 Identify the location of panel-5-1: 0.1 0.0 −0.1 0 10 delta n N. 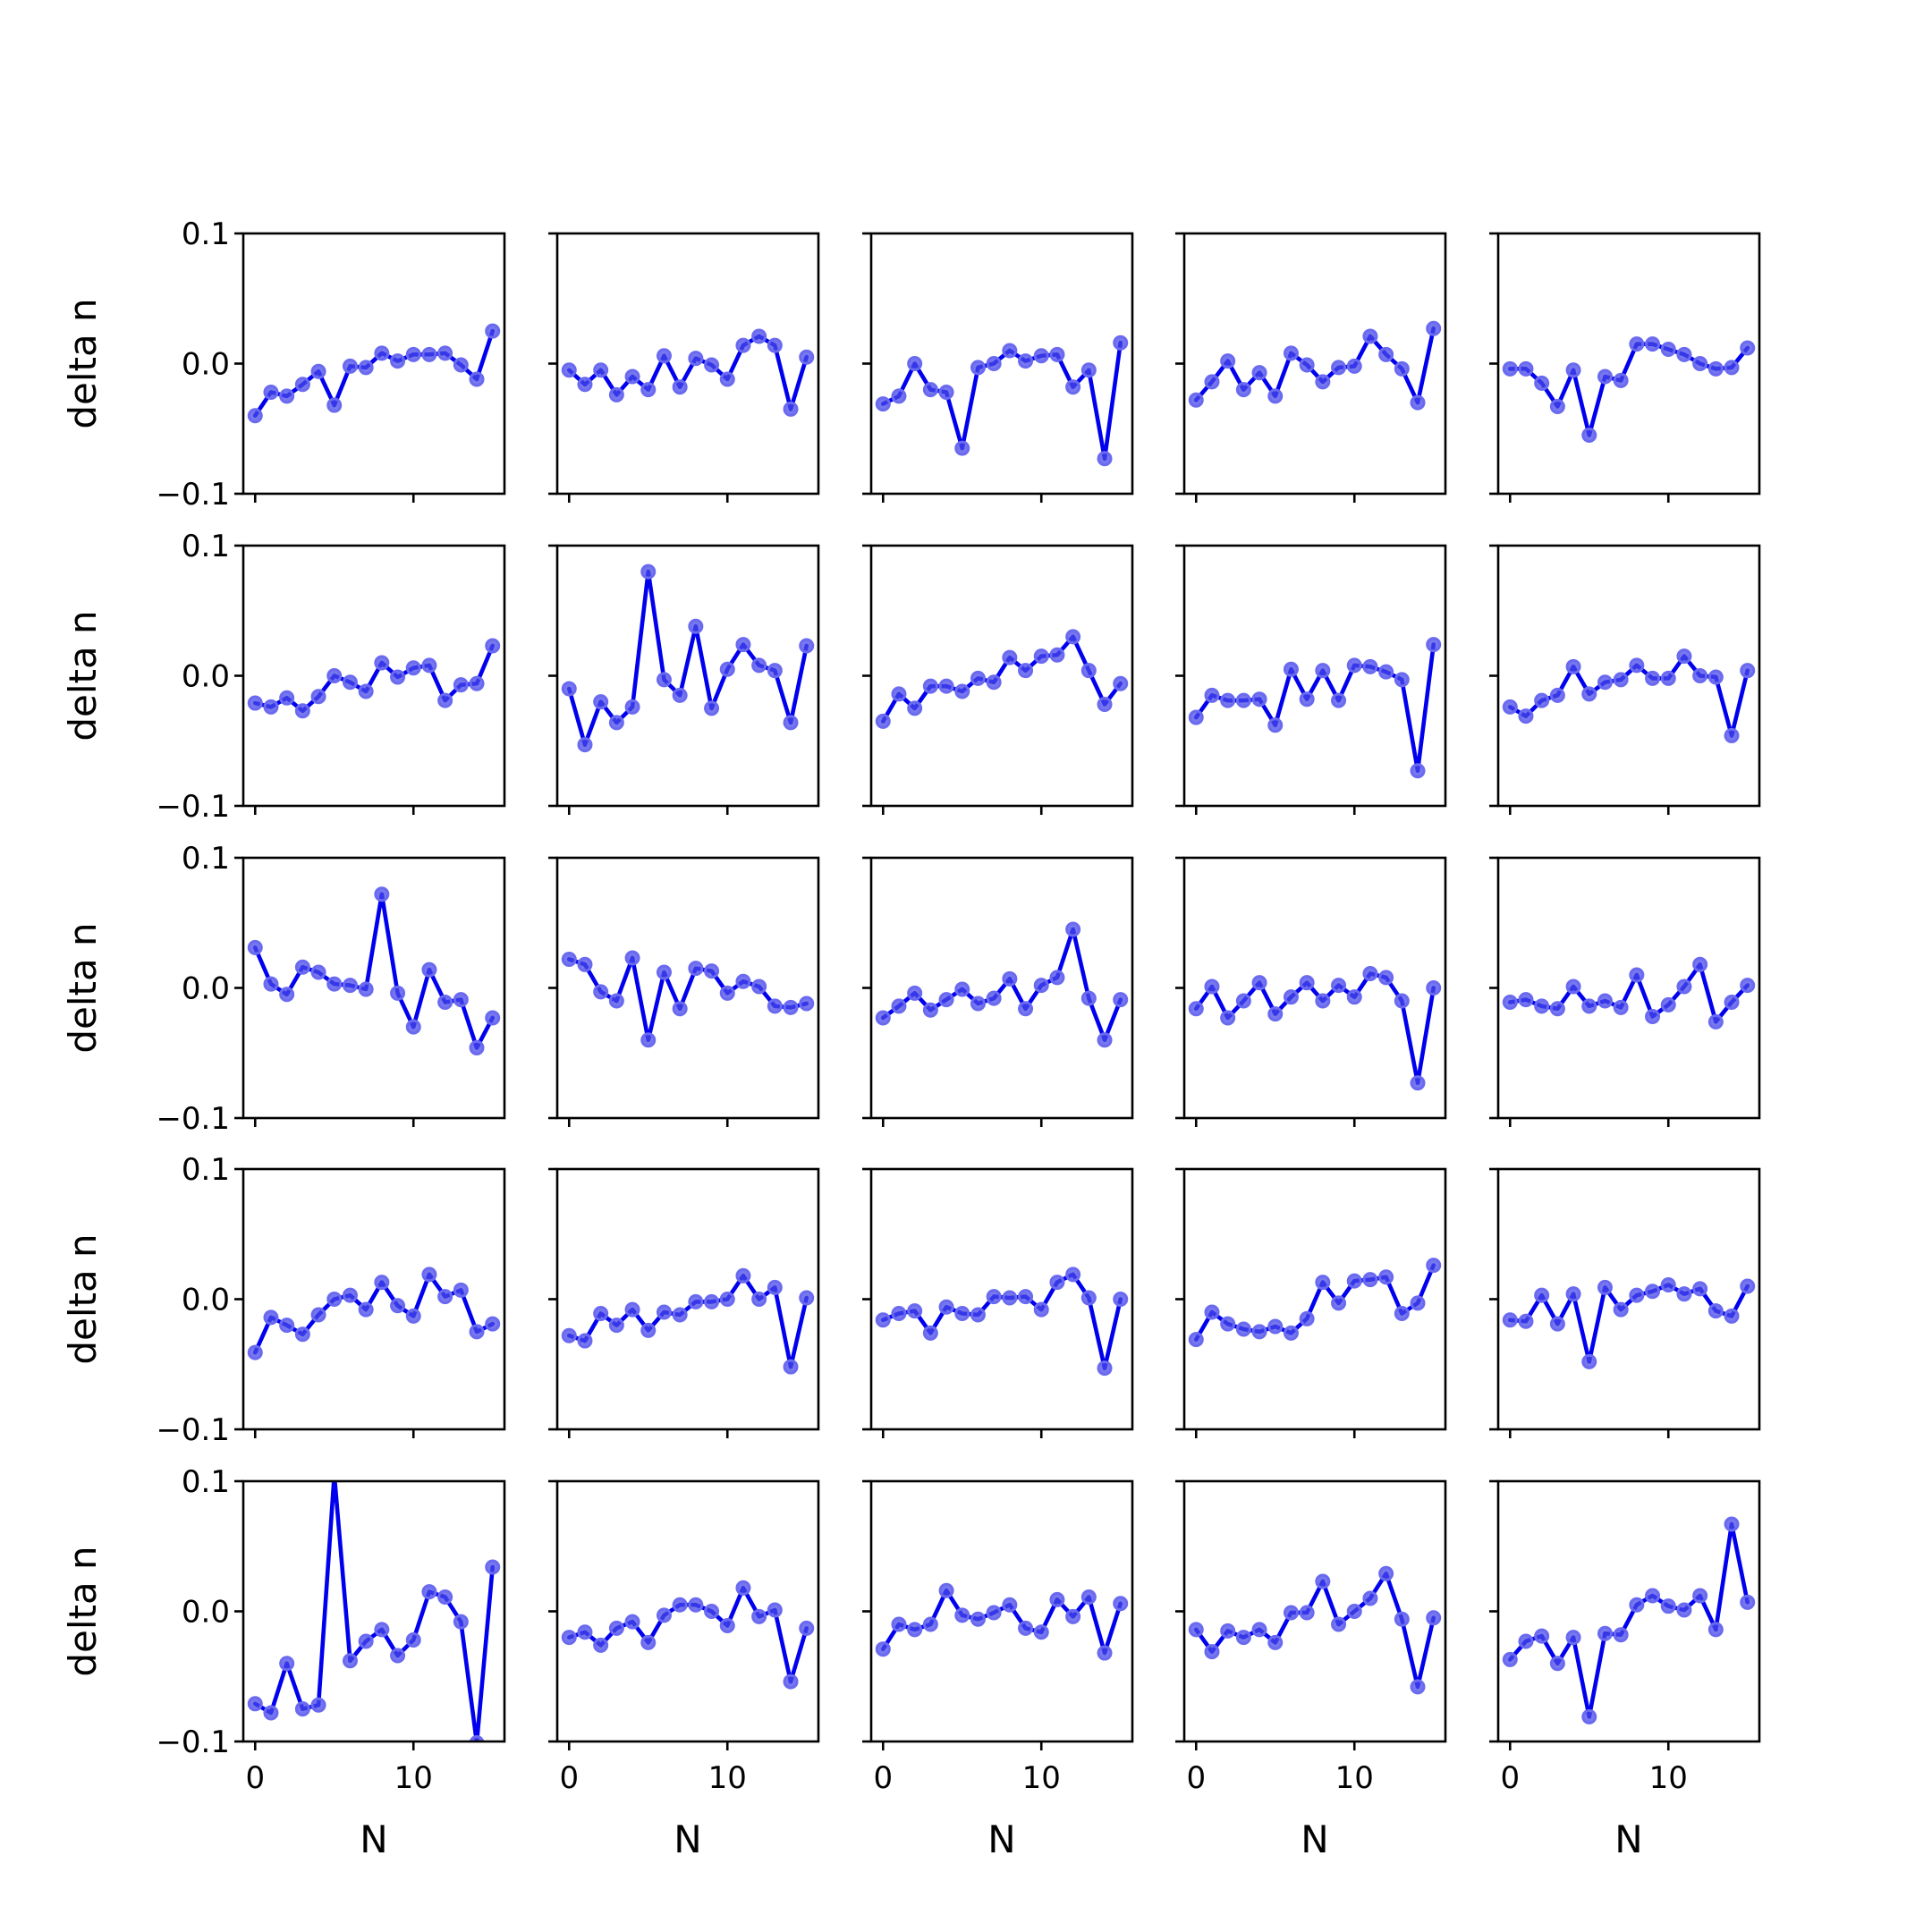
(283, 1662).